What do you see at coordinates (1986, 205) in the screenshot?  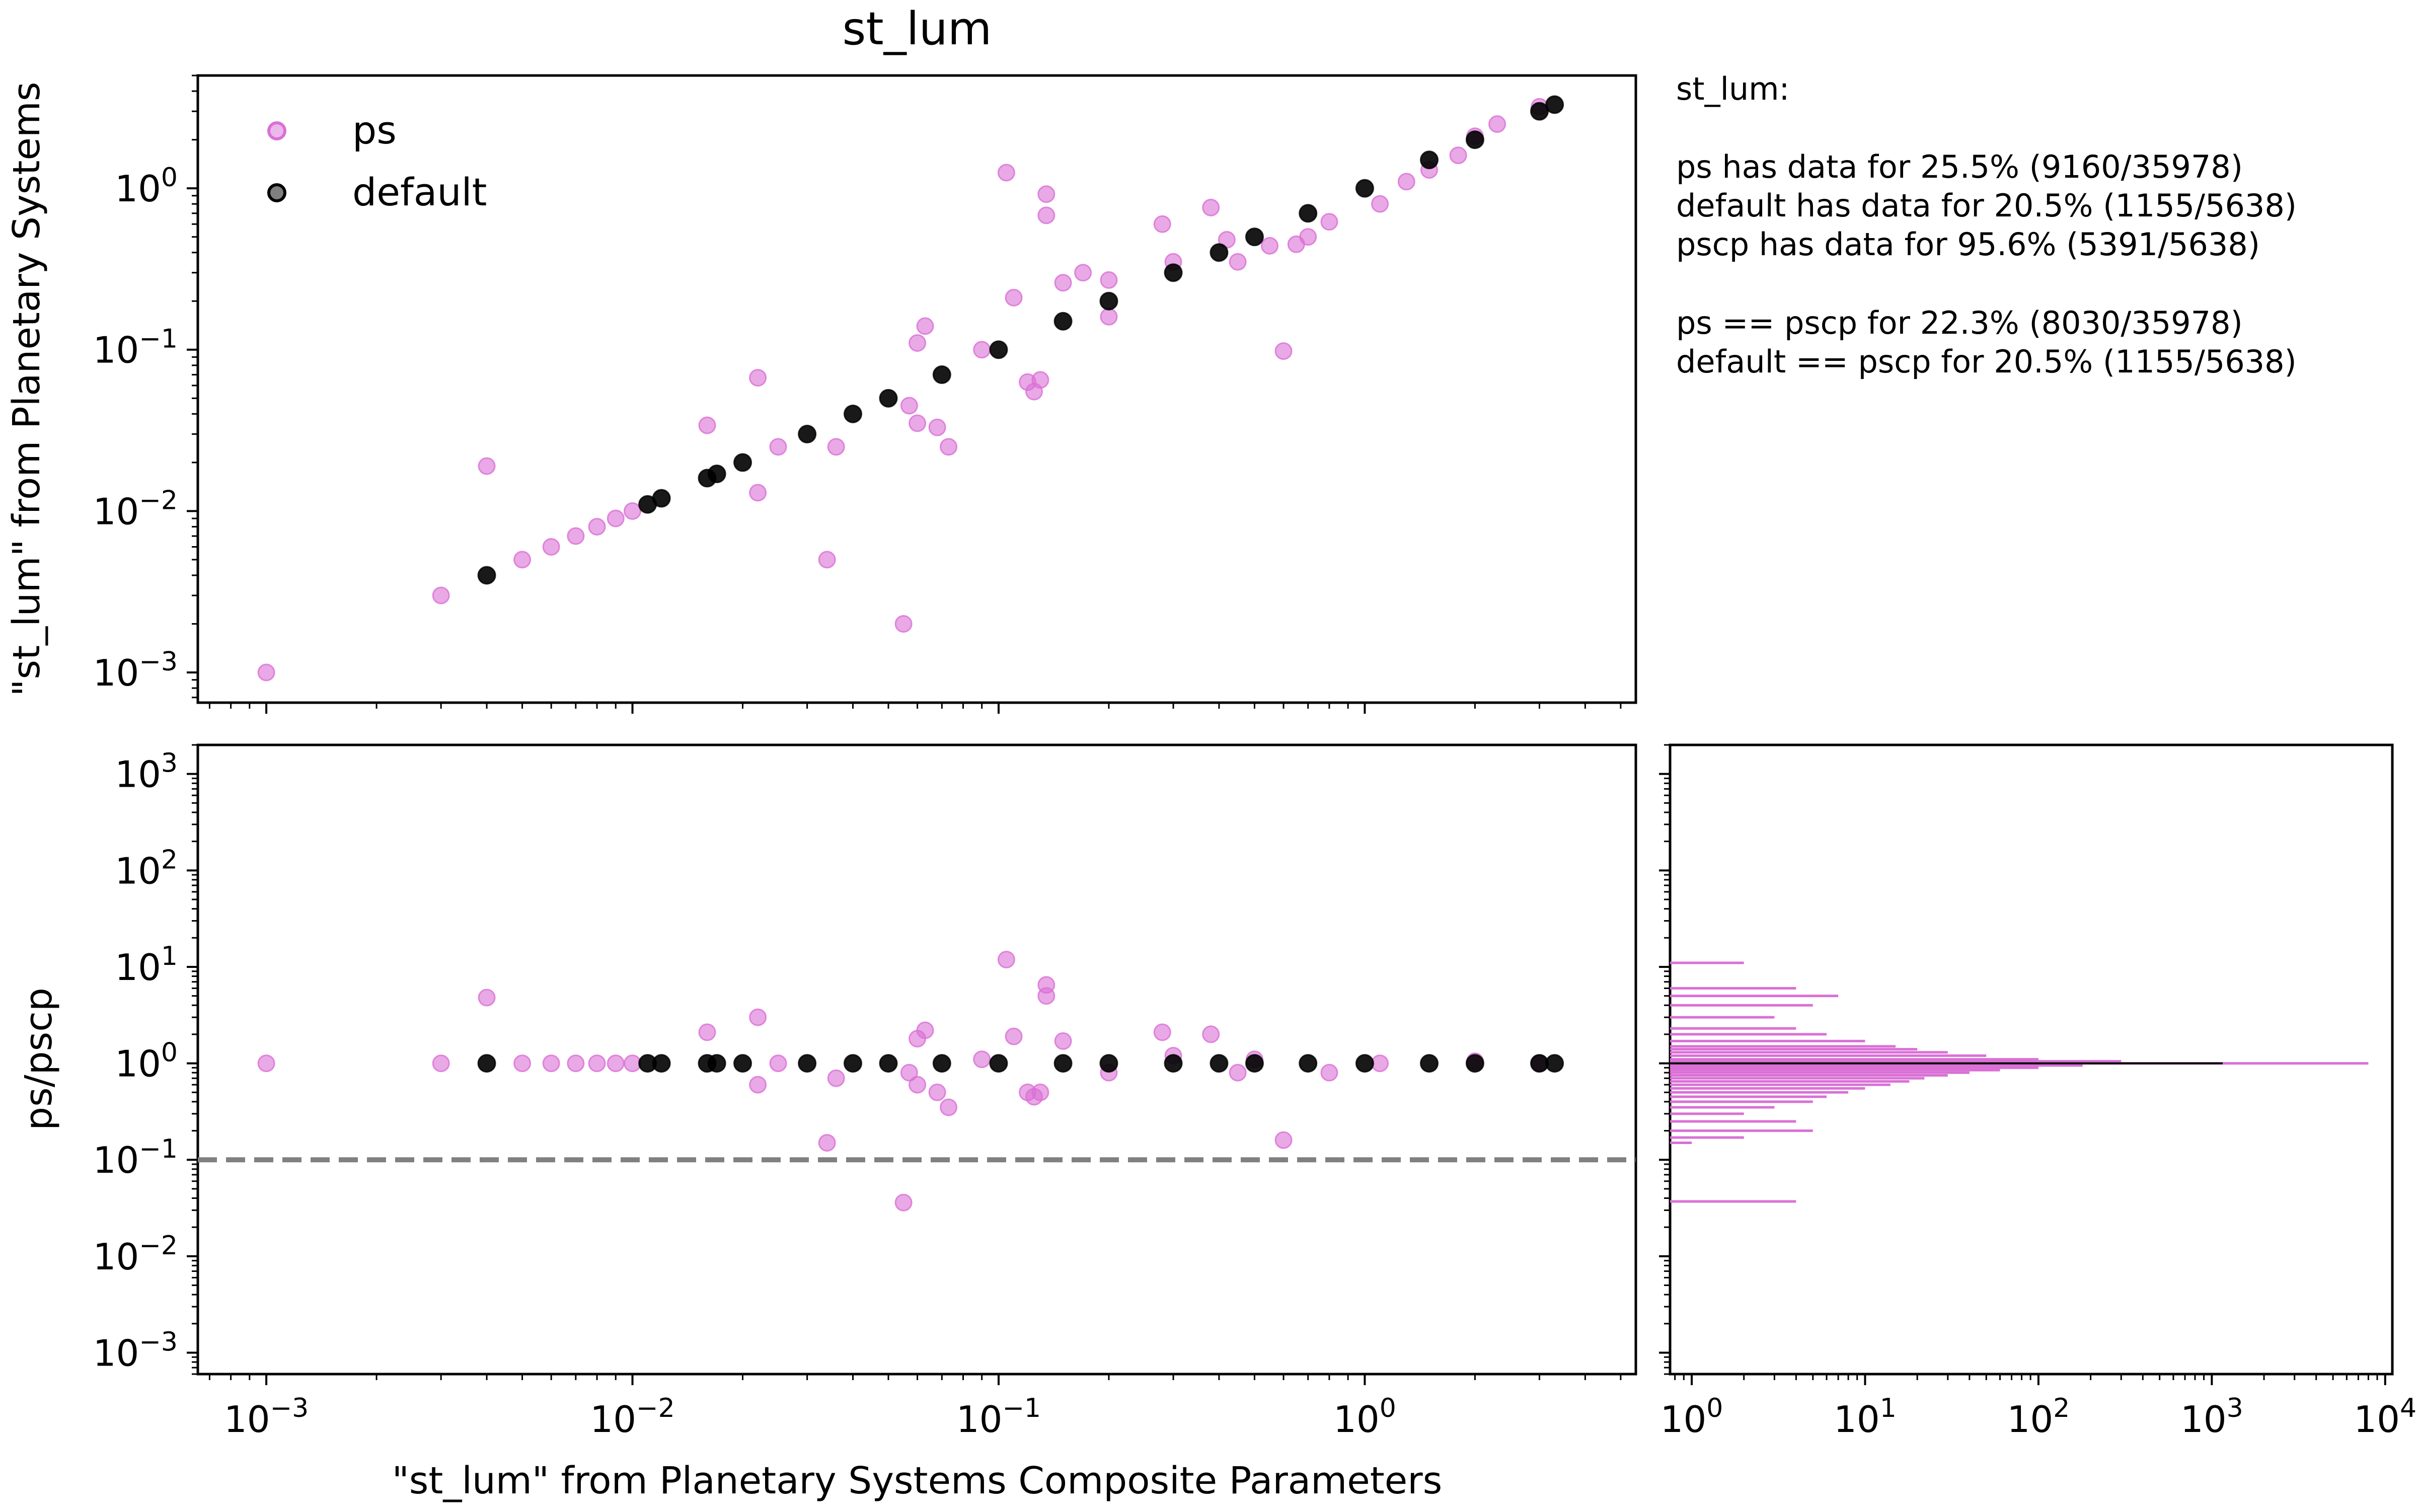 I see `stats-line: default has data for 20.5% (1155/5638)` at bounding box center [1986, 205].